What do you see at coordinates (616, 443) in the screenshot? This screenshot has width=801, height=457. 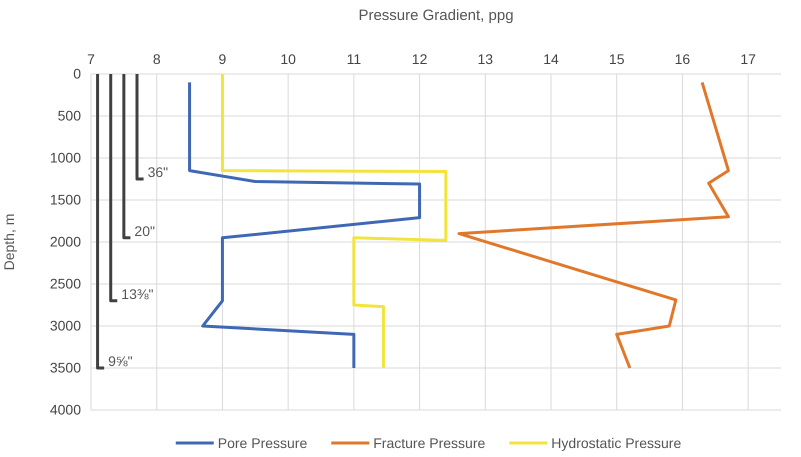 I see `legend-label: Hydrostatic Pressure` at bounding box center [616, 443].